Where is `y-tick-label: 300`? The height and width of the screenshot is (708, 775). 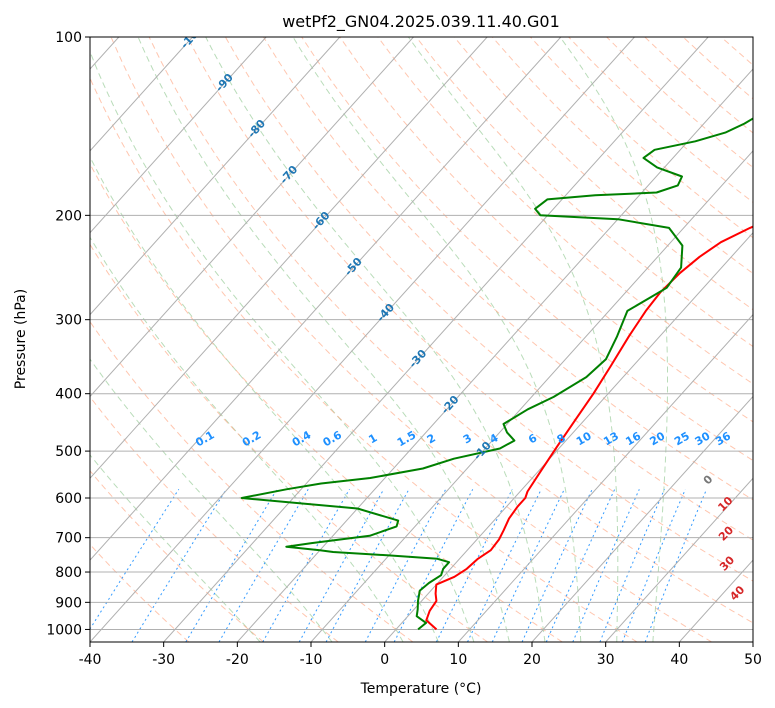
y-tick-label: 300 is located at coordinates (68, 321).